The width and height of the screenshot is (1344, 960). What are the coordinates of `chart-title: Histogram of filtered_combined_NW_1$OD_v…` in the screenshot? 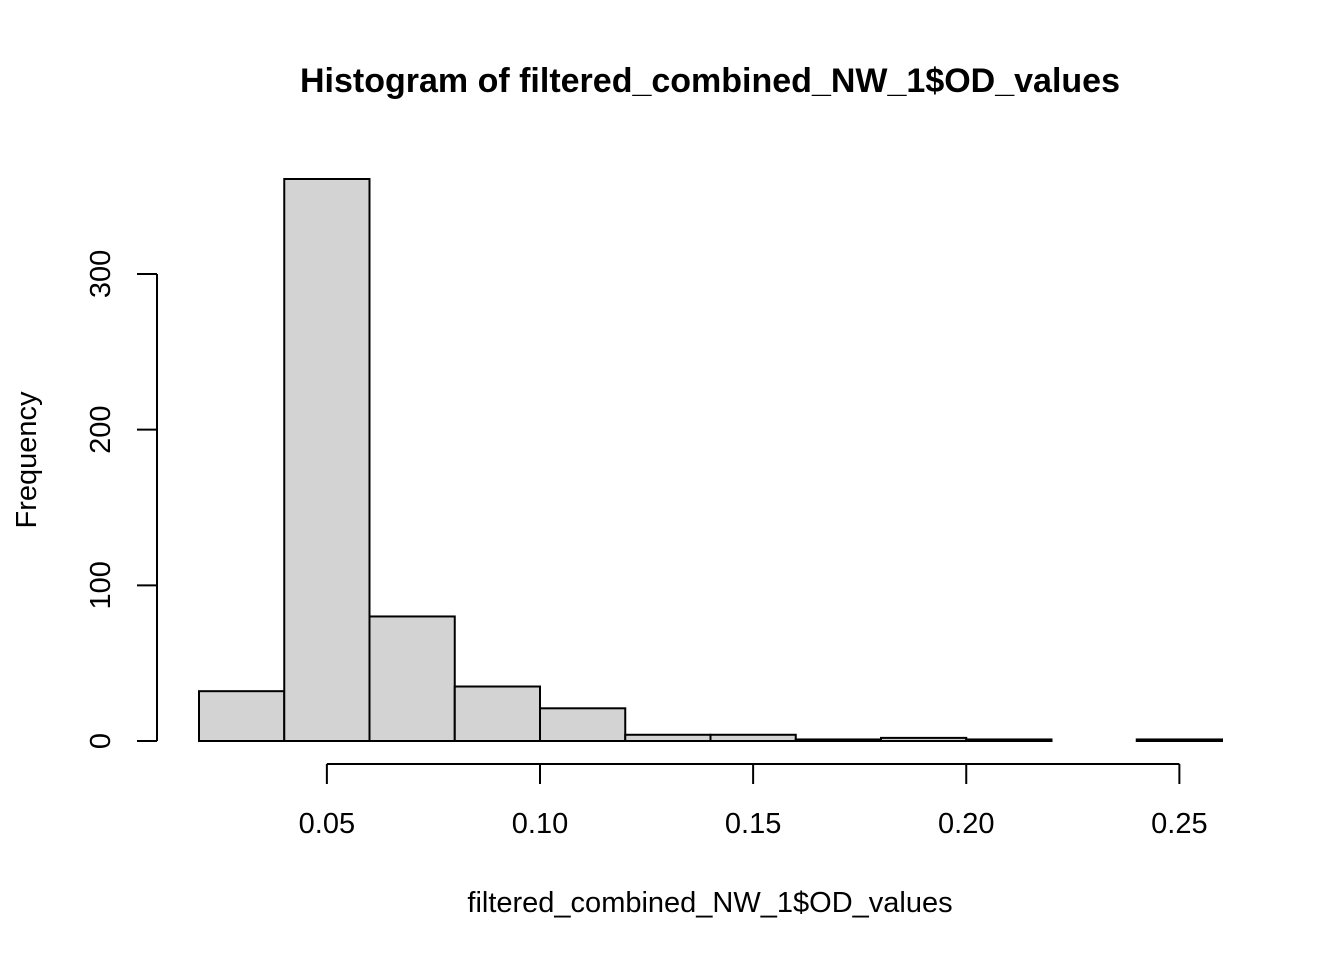 It's located at (710, 81).